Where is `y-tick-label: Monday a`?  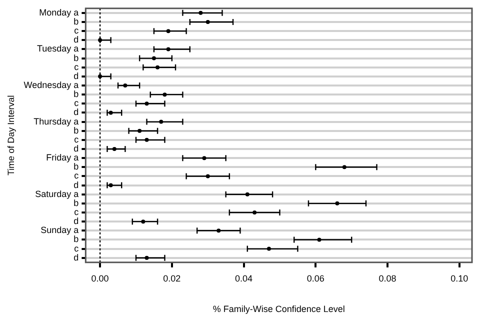
y-tick-label: Monday a is located at coordinates (59, 12).